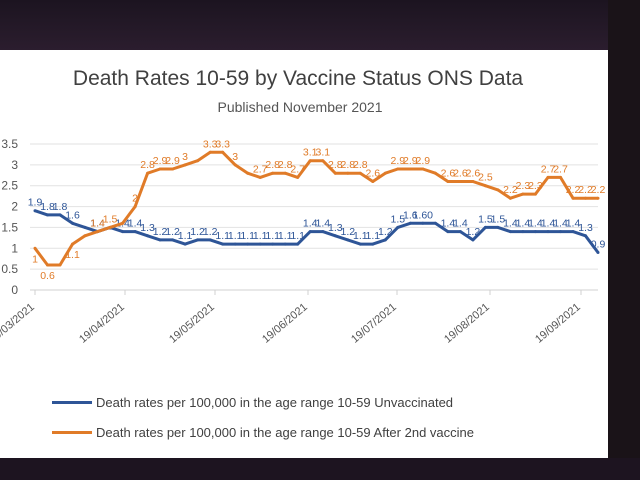 This screenshot has width=640, height=480. What do you see at coordinates (72, 402) in the screenshot?
I see `legend-swatch-unvaccinated` at bounding box center [72, 402].